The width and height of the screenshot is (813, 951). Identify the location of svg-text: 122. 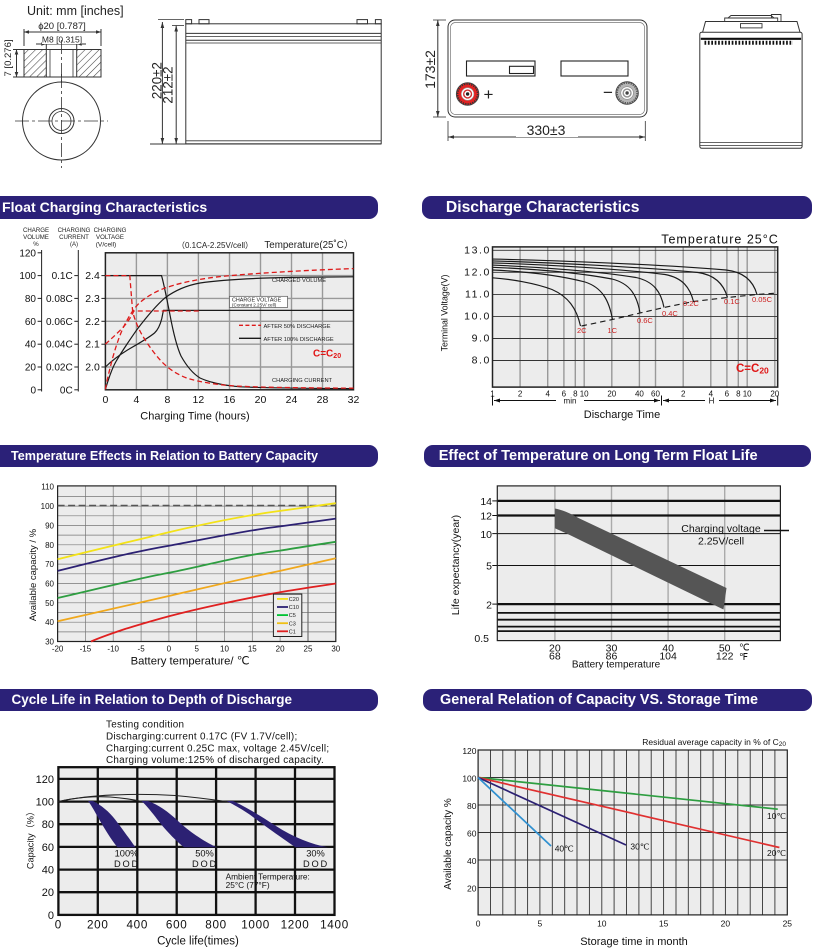
(725, 657).